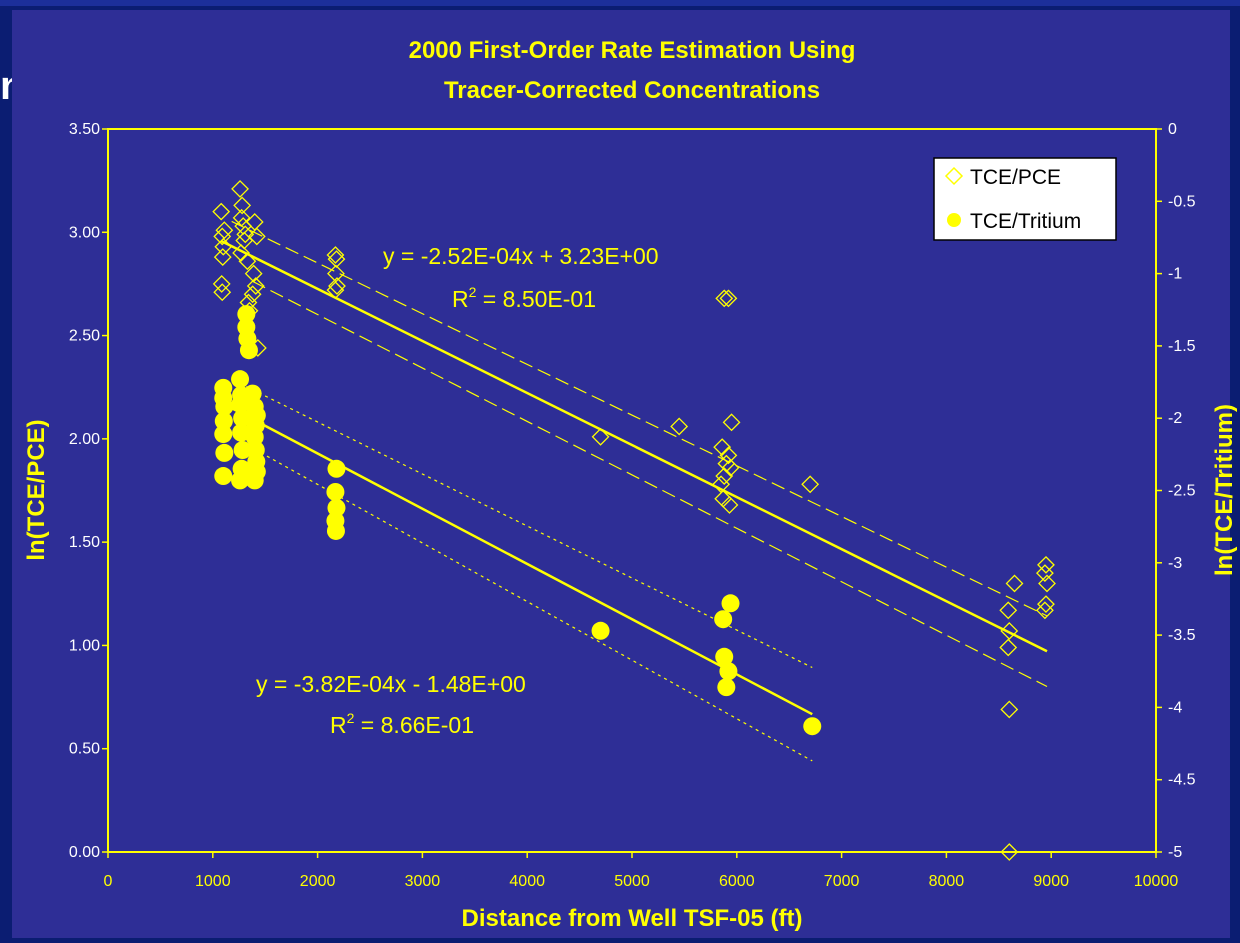  What do you see at coordinates (84, 542) in the screenshot?
I see `y-tick-label: 1.50` at bounding box center [84, 542].